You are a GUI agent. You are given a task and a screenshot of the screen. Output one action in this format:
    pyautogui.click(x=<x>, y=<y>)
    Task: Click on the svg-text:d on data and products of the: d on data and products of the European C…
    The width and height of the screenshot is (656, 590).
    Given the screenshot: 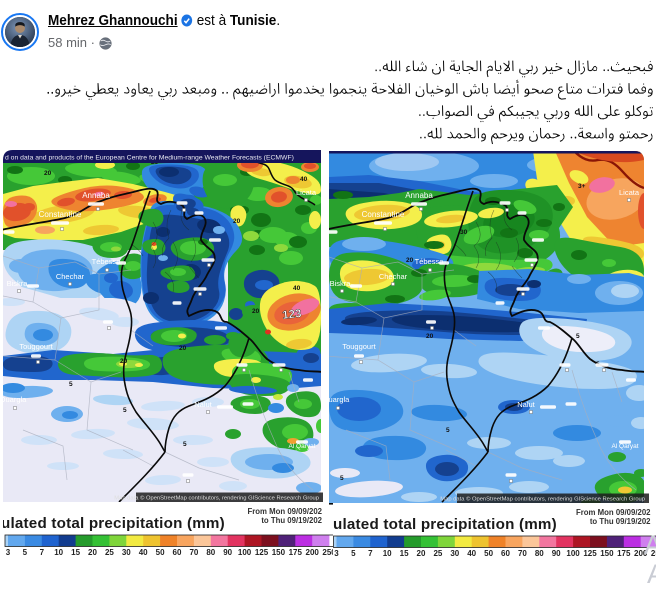 What is the action you would take?
    pyautogui.click(x=149, y=158)
    